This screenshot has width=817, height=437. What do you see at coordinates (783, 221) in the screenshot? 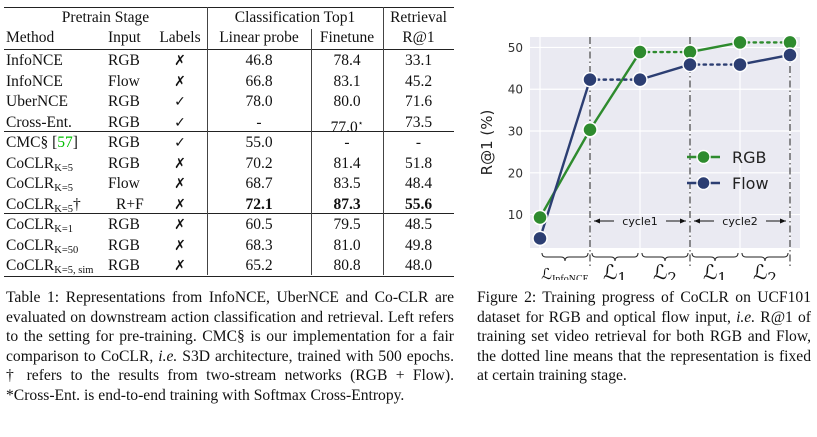
I see `arrowhead-right` at bounding box center [783, 221].